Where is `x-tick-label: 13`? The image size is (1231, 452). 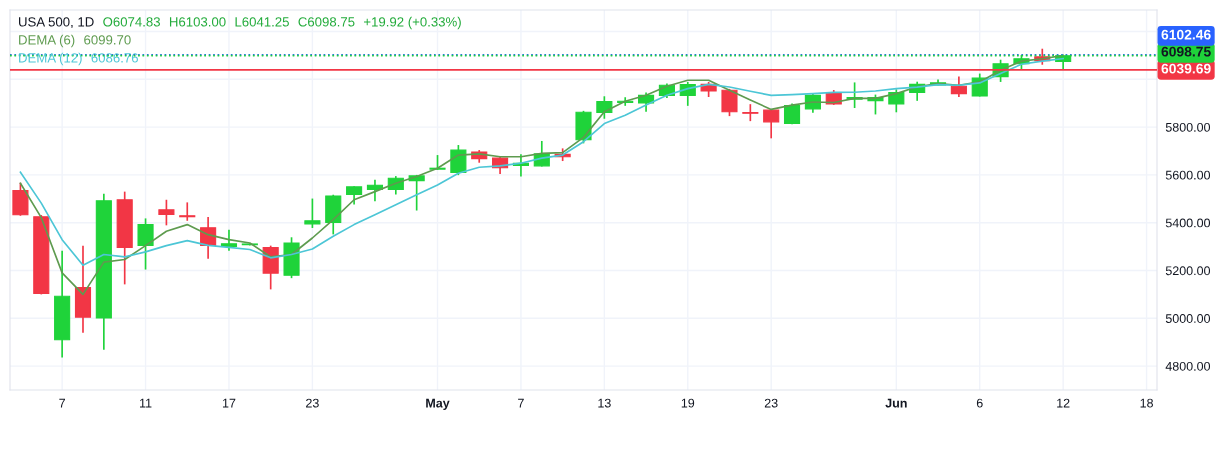
x-tick-label: 13 is located at coordinates (604, 403).